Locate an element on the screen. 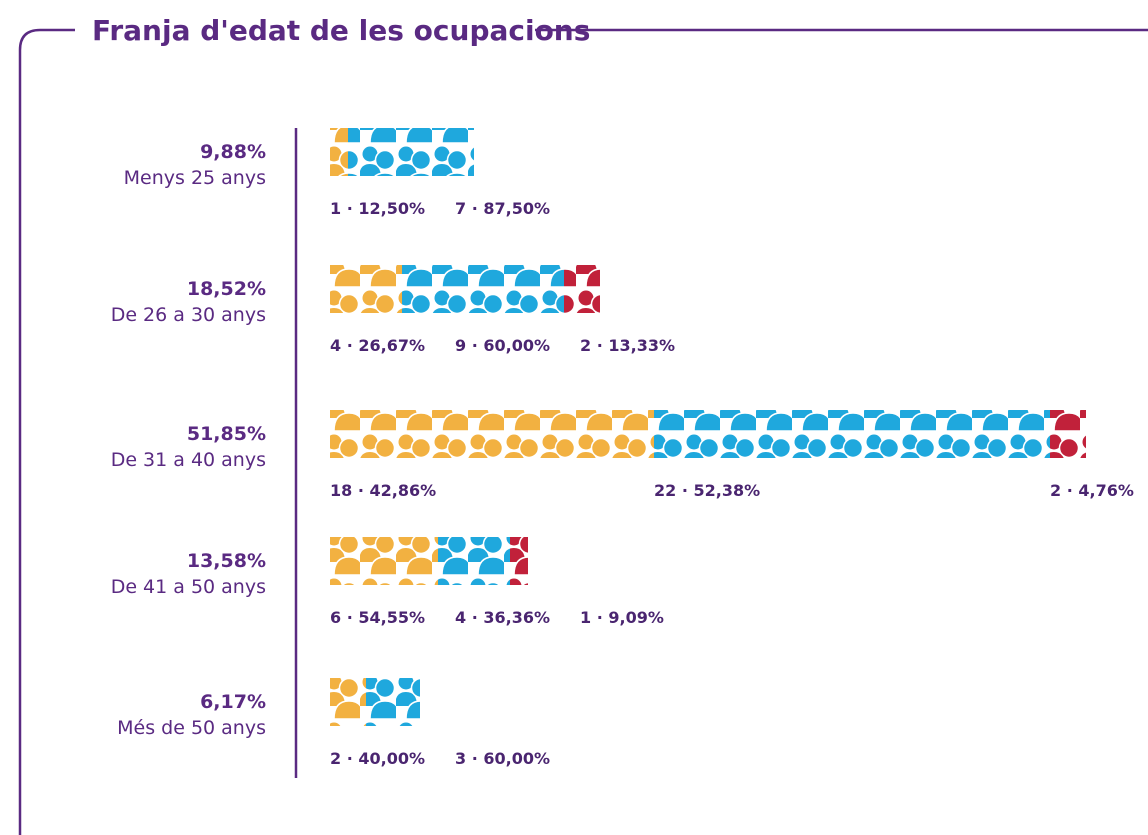 This screenshot has height=835, width=1148. group-label: 1 · 9,09% is located at coordinates (622, 617).